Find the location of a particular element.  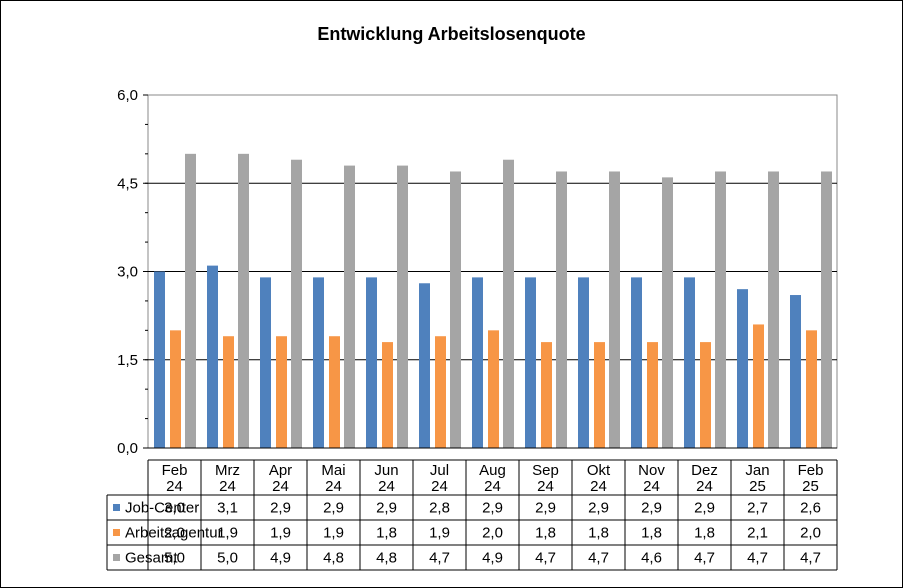

x-tick-label: Jan is located at coordinates (757, 470).